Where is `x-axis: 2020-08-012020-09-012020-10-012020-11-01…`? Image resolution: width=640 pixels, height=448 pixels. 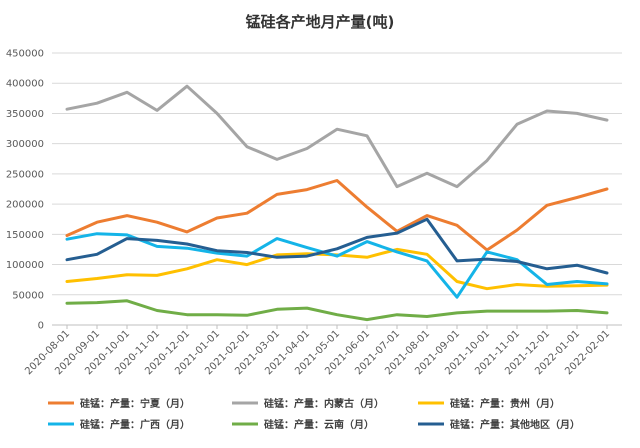 x-axis: 2020-08-012020-09-012020-10-012020-11-01… is located at coordinates (317, 351).